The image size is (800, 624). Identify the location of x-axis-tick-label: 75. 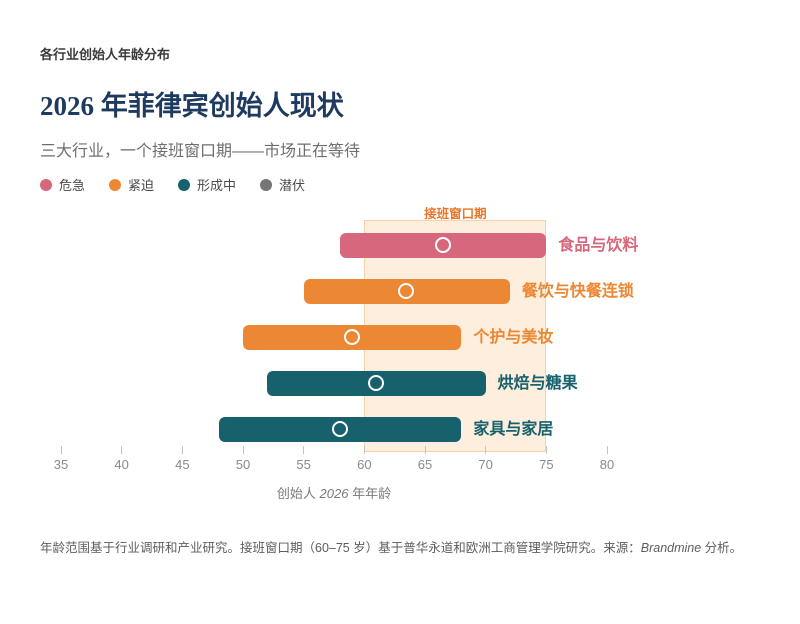
(546, 464).